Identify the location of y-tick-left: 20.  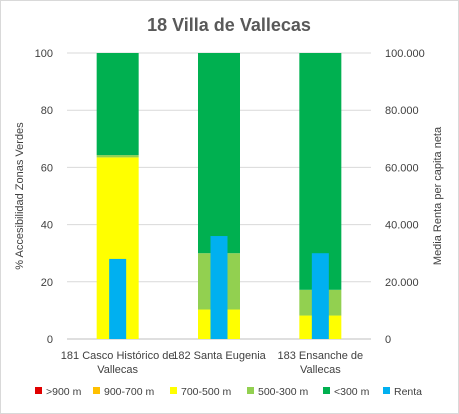
(47, 283).